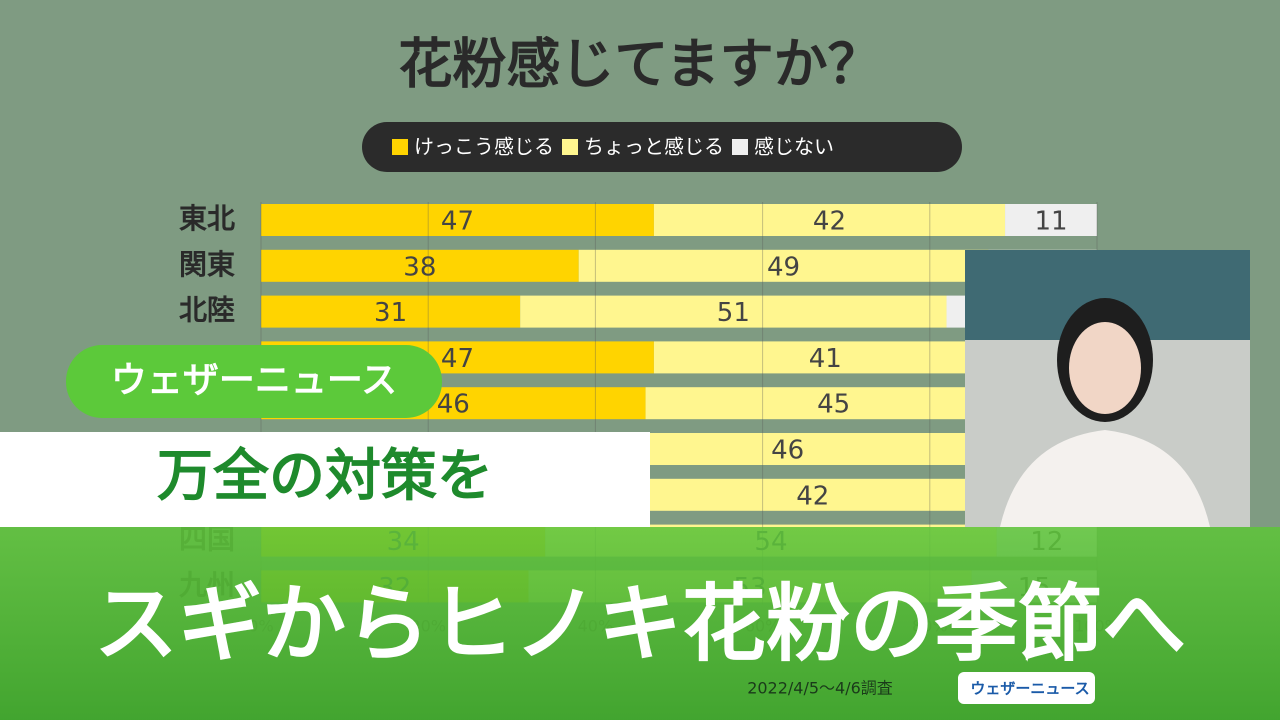  What do you see at coordinates (794, 147) in the screenshot?
I see `legend-label: 感じない` at bounding box center [794, 147].